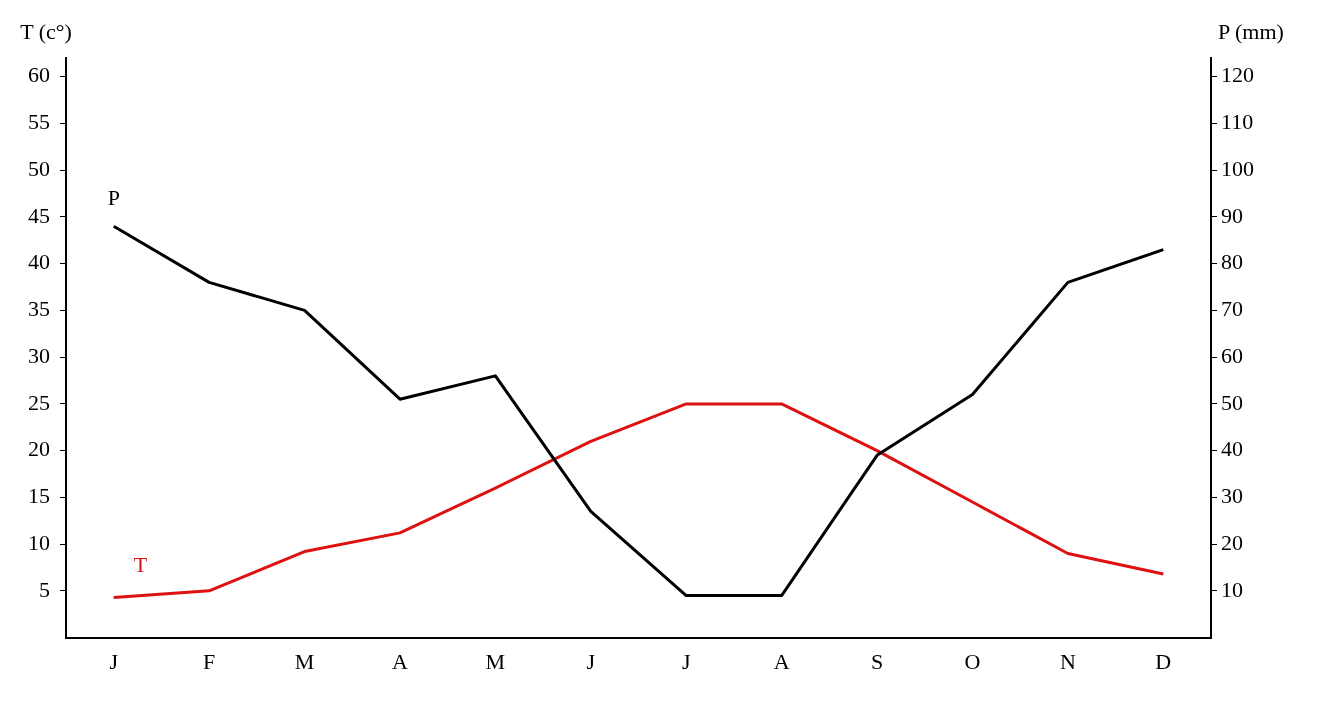 The height and width of the screenshot is (708, 1328). I want to click on y2-tick-label: 120, so click(1237, 75).